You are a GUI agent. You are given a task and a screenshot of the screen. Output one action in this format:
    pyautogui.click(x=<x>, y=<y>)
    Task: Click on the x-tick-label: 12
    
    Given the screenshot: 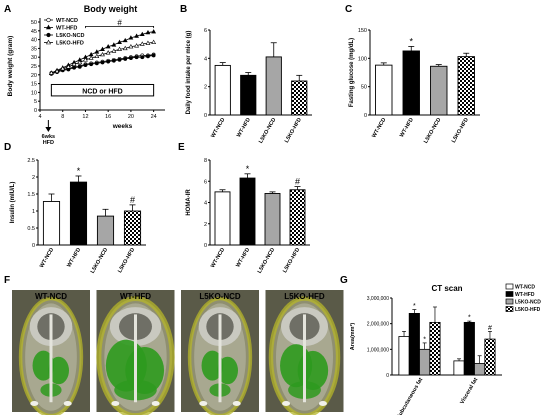 What is the action you would take?
    pyautogui.click(x=85, y=117)
    